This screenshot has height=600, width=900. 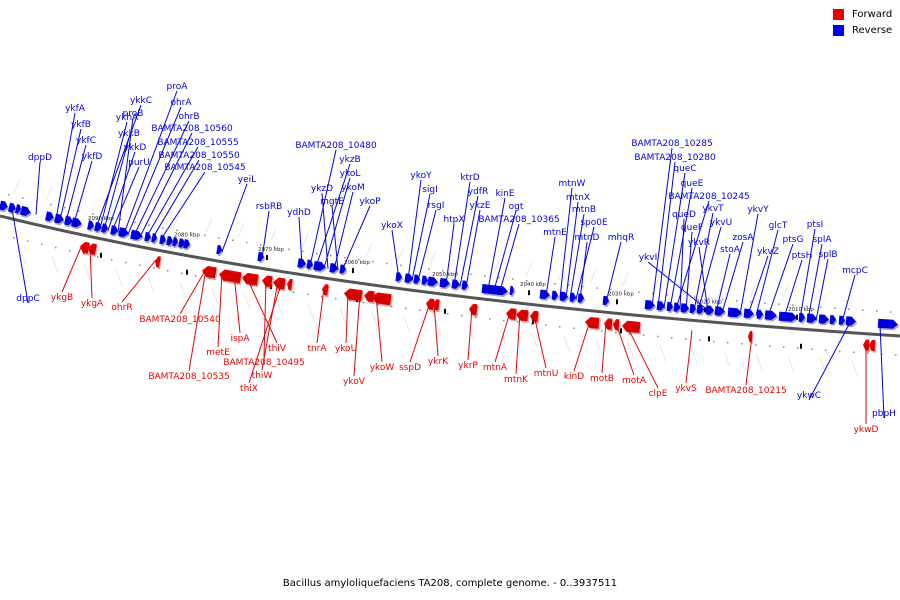 What do you see at coordinates (453, 220) in the screenshot?
I see `gene-label: htpX` at bounding box center [453, 220].